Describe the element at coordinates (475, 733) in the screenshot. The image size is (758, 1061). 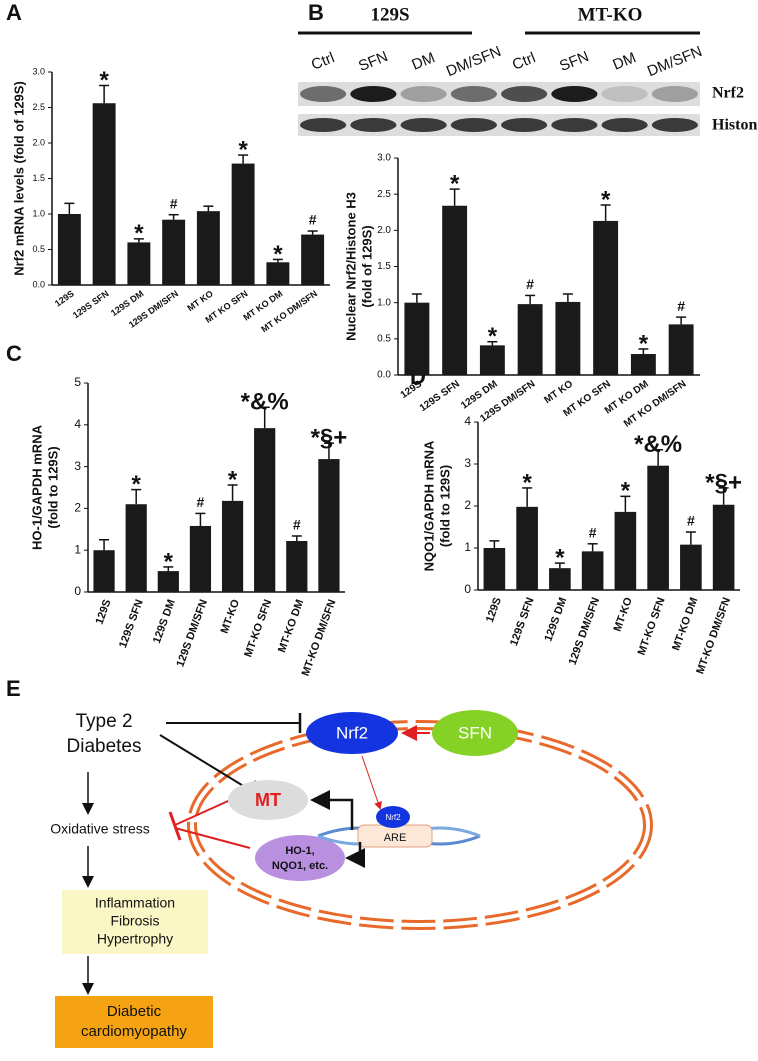
I see `sfn-node` at that location.